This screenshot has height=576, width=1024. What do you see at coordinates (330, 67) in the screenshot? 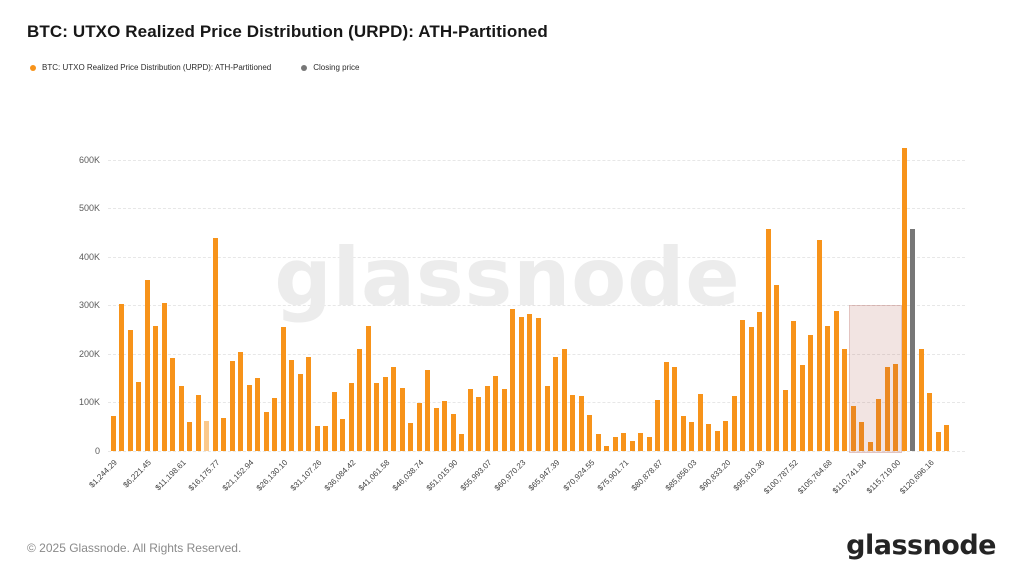
I see `legend-item-closing-price: Closing price` at bounding box center [330, 67].